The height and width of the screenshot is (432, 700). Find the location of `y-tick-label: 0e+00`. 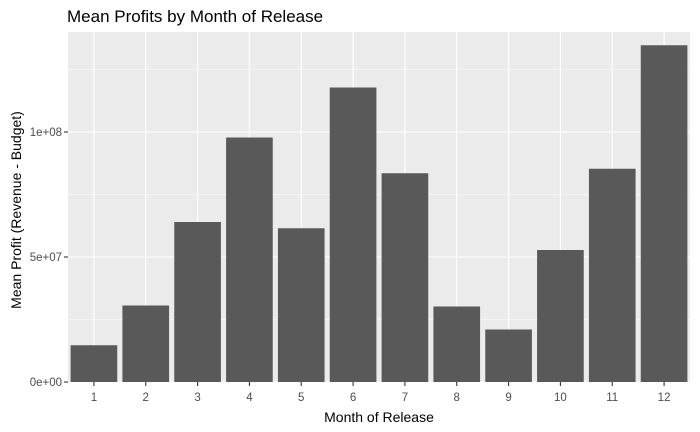

y-tick-label: 0e+00 is located at coordinates (46, 383).